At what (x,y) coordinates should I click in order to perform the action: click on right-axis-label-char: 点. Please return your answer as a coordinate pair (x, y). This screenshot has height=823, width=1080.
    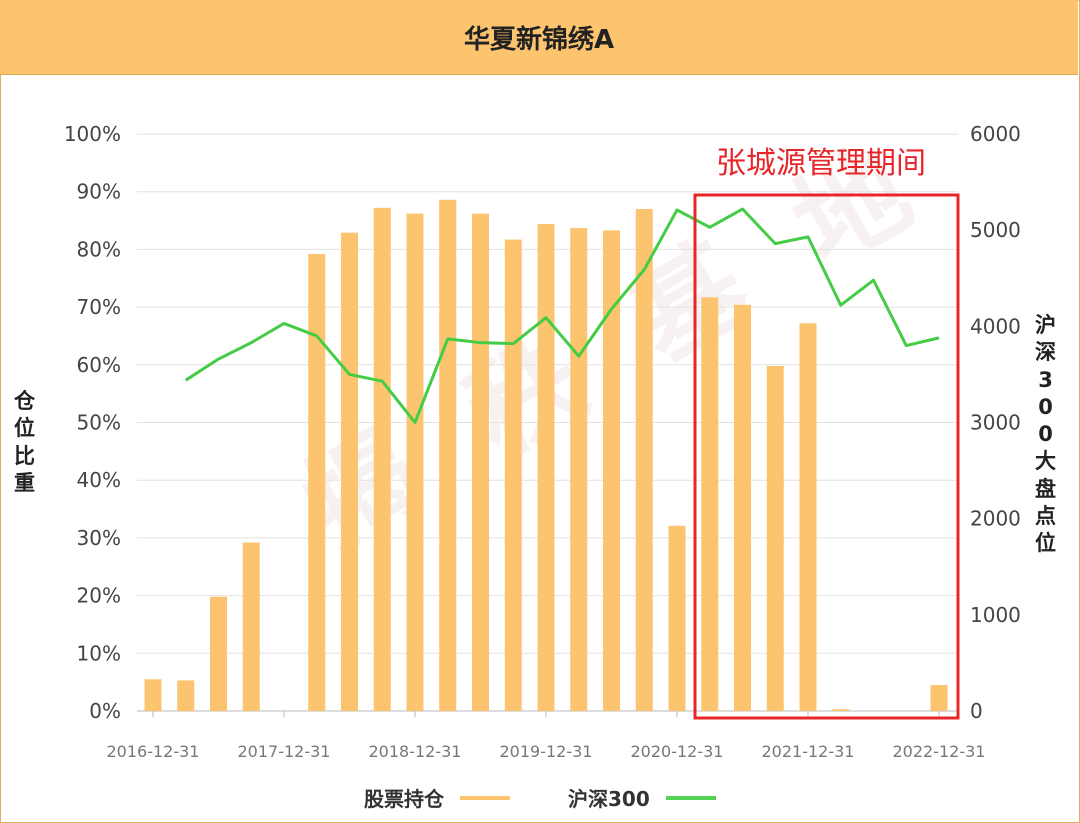
    Looking at the image, I should click on (1045, 516).